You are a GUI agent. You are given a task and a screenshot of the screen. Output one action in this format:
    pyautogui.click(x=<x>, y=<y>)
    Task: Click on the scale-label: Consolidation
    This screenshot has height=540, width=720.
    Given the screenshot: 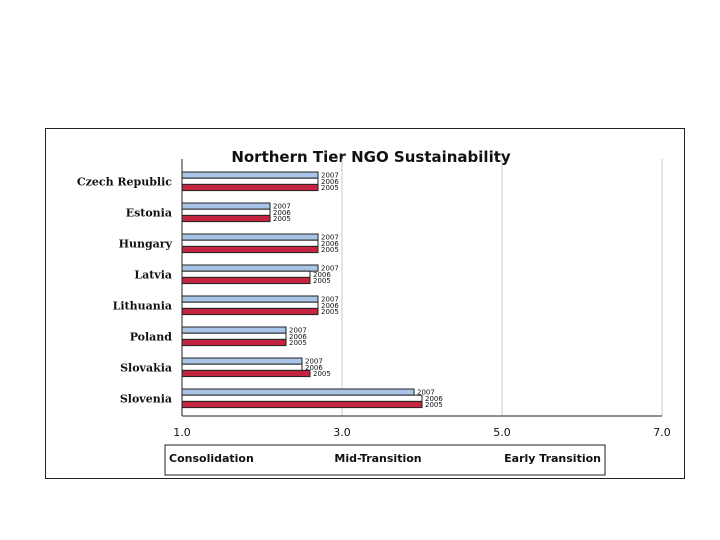 What is the action you would take?
    pyautogui.click(x=211, y=458)
    